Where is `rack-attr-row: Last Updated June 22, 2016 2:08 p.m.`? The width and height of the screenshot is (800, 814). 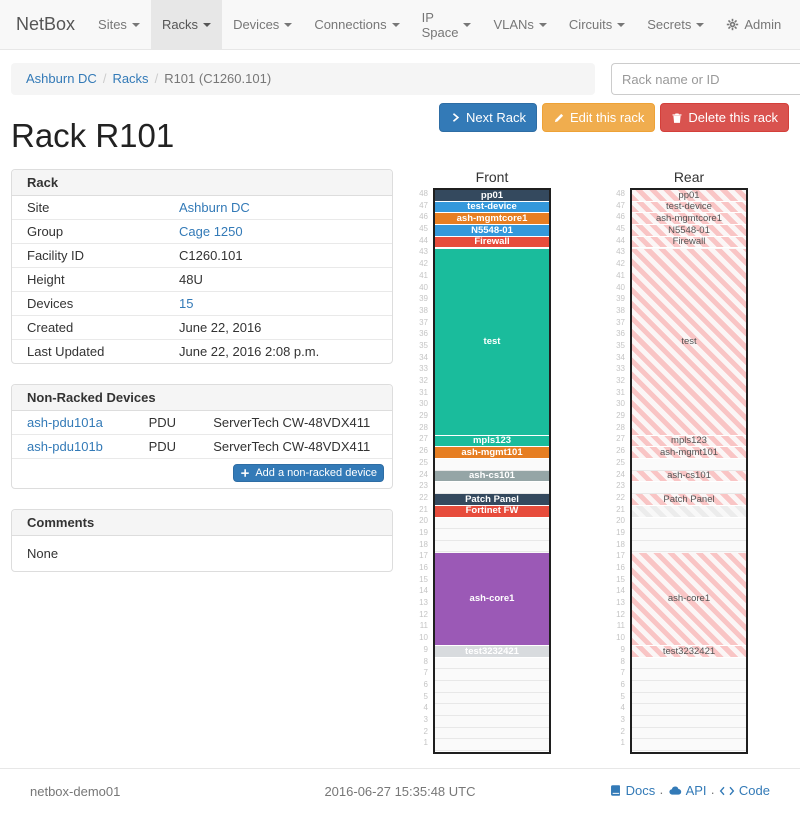 rack-attr-row: Last Updated June 22, 2016 2:08 p.m. is located at coordinates (202, 351).